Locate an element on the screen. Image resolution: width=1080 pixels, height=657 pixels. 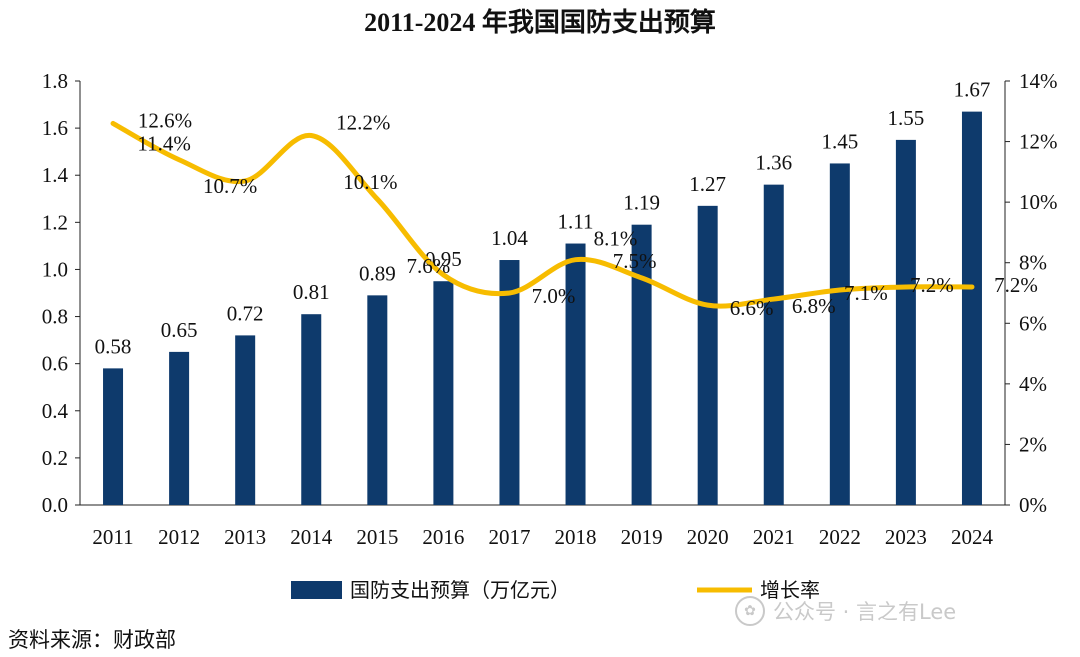
x-tick-label: 2023 is located at coordinates (906, 537).